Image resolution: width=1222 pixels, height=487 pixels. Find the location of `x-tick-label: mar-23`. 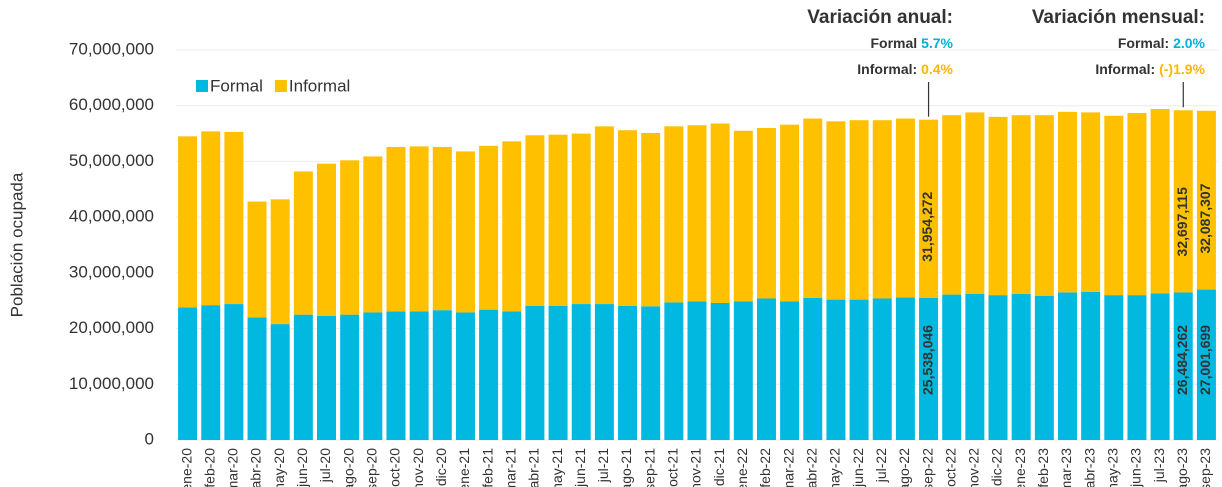

x-tick-label: mar-23 is located at coordinates (1066, 467).